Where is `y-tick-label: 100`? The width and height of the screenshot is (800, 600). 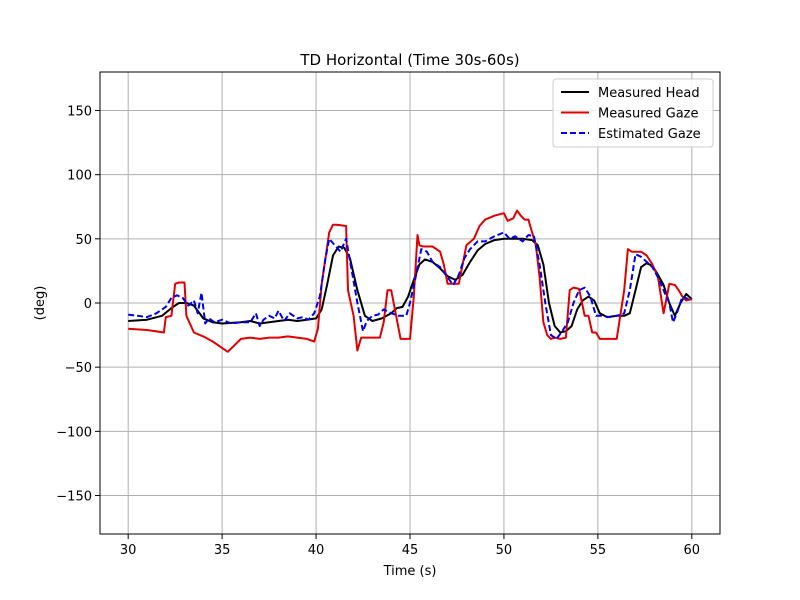
y-tick-label: 100 is located at coordinates (79, 176).